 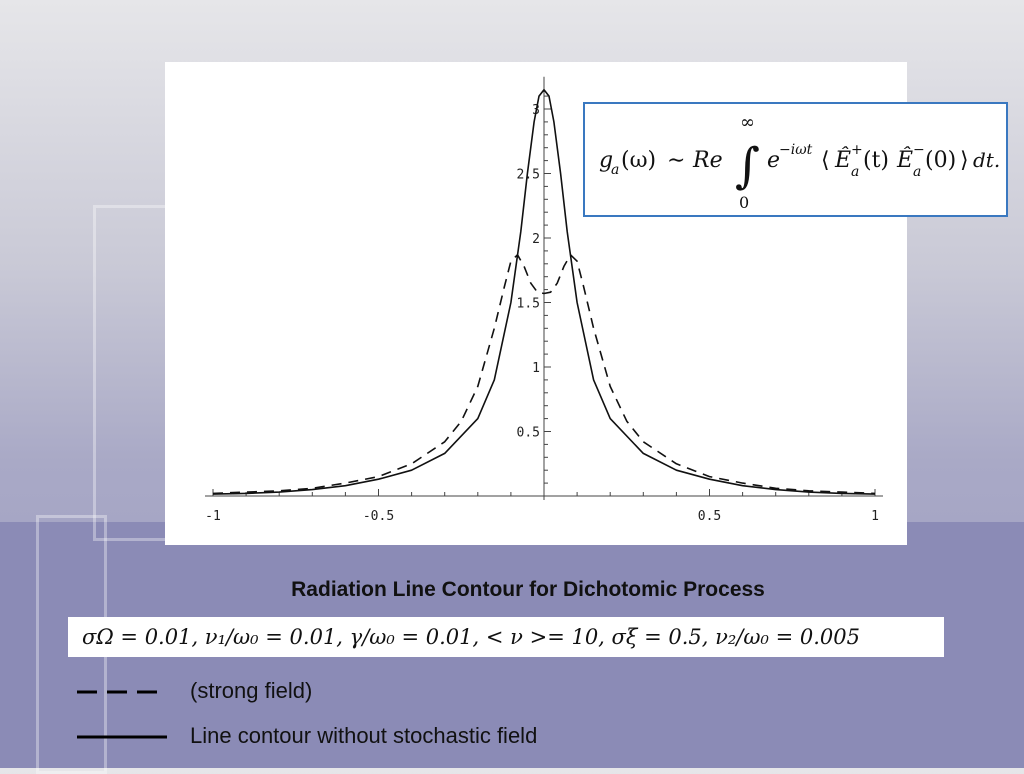 I want to click on legend-item-no-stochastic: Line contour without stochastic field, so click(x=375, y=736).